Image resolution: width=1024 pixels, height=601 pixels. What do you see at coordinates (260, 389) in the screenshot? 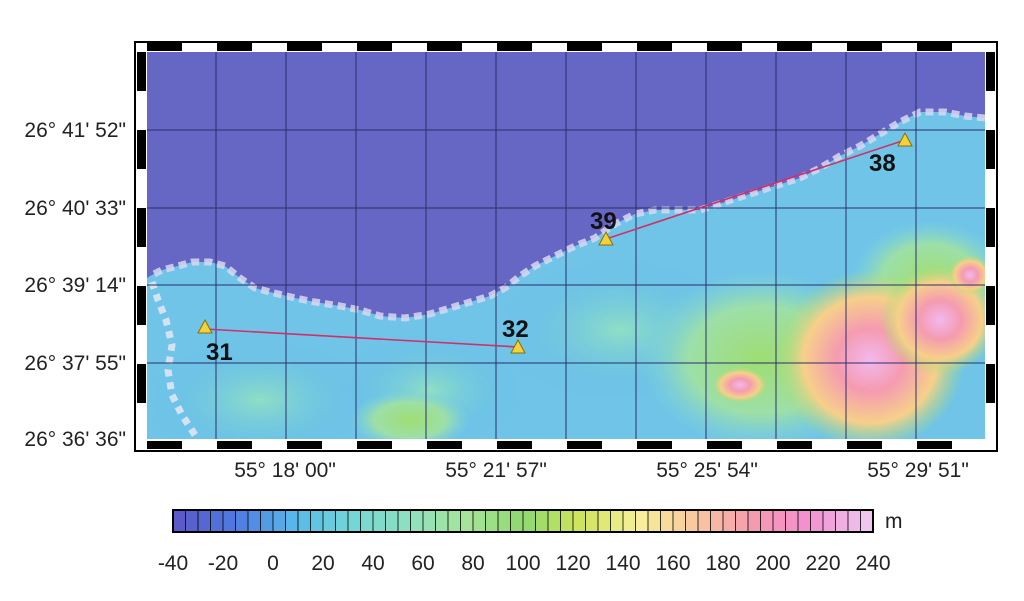
I see `shallow-zone-left` at bounding box center [260, 389].